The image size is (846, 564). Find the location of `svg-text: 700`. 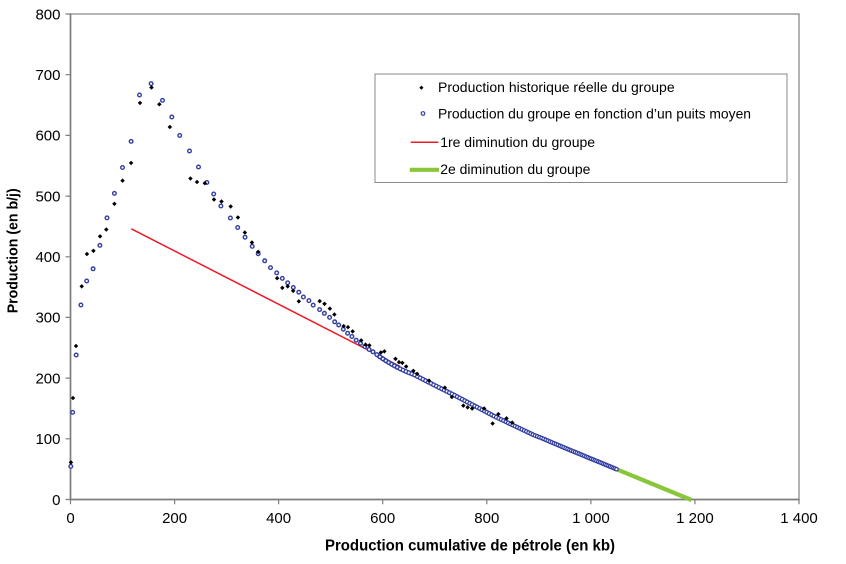

svg-text: 700 is located at coordinates (47, 75).